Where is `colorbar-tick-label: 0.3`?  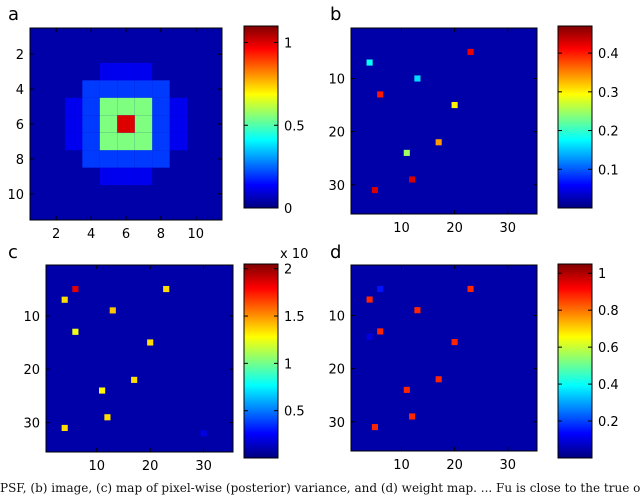
colorbar-tick-label: 0.3 is located at coordinates (608, 93).